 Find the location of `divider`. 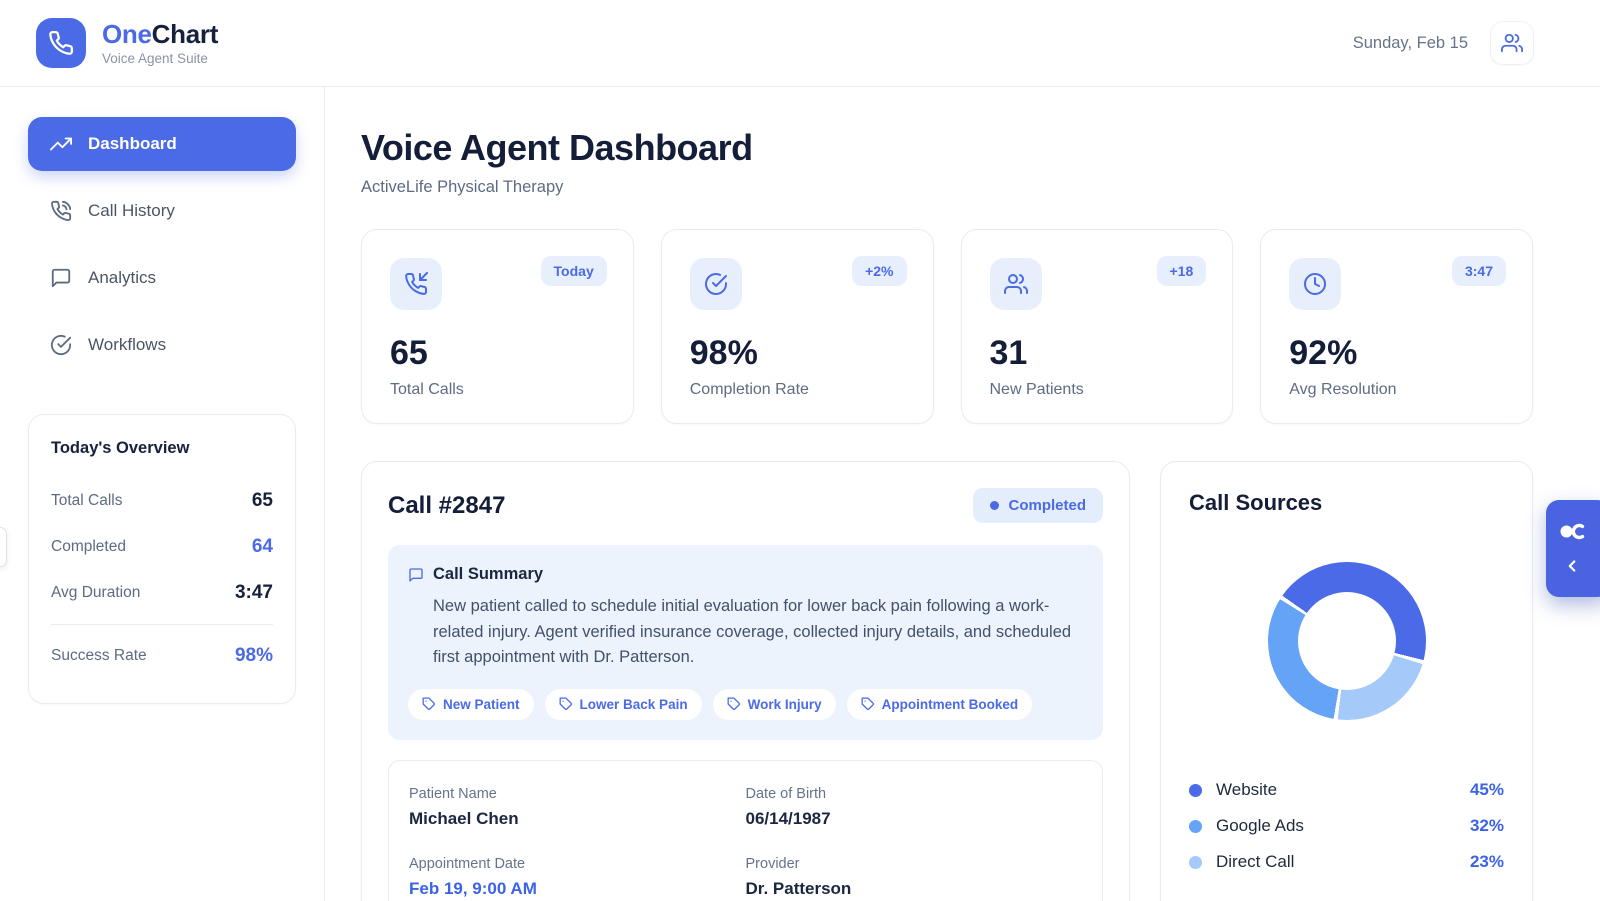

divider is located at coordinates (162, 624).